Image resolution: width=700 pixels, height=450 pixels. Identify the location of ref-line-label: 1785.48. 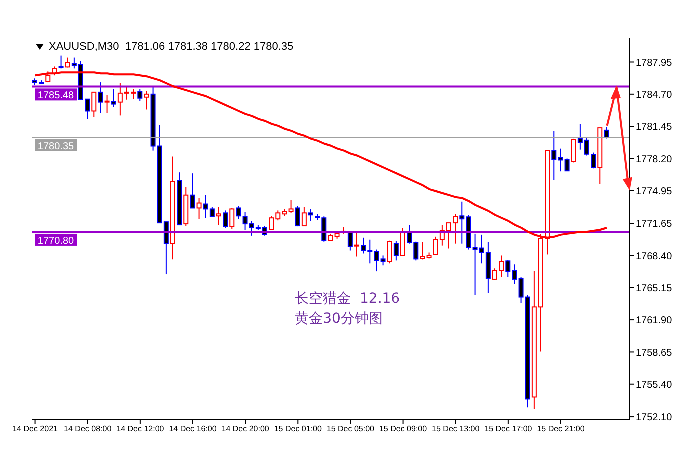
(56, 96).